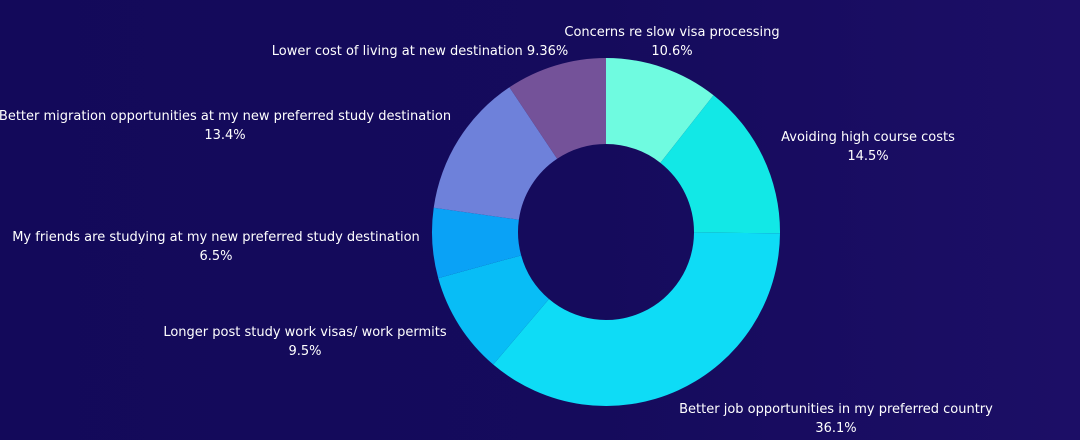  I want to click on slice-label-2: Avoiding high course costs, so click(868, 137).